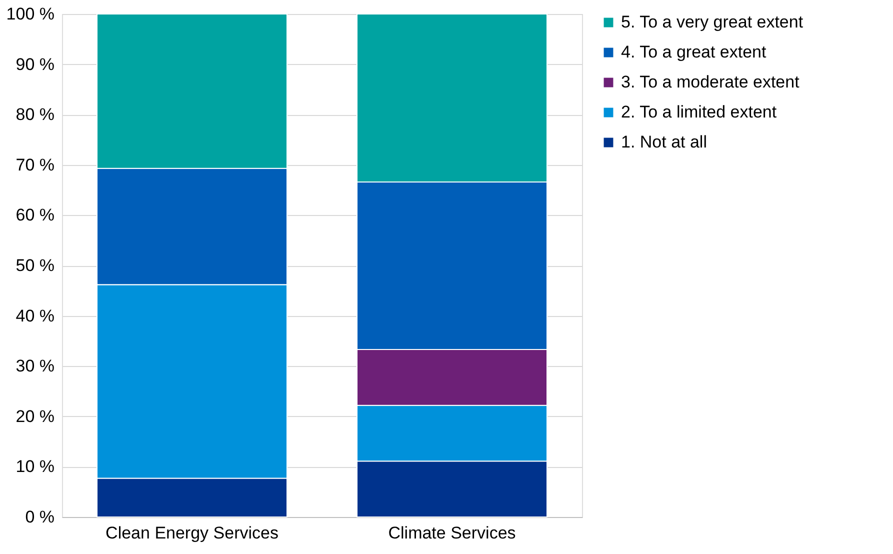 The height and width of the screenshot is (554, 893). What do you see at coordinates (35, 316) in the screenshot?
I see `y-tick-label: 40 %` at bounding box center [35, 316].